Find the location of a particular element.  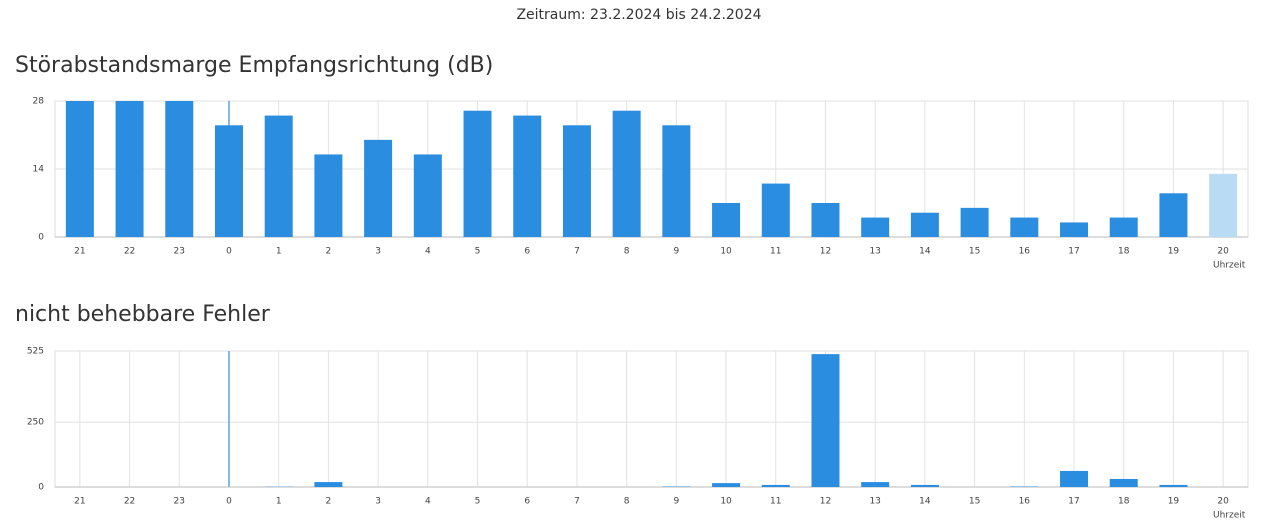

period: Zeitraum: 23.2.2024 bis 24.2.2024 is located at coordinates (638, 15).